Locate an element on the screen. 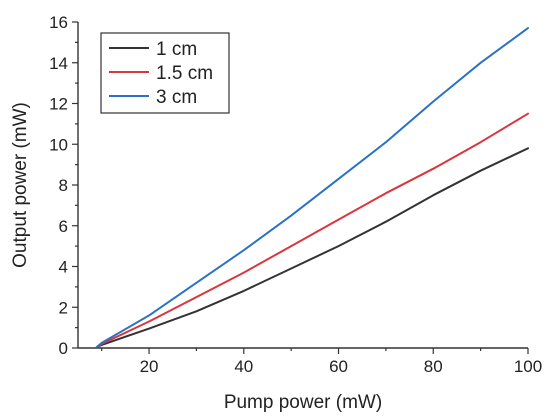 The height and width of the screenshot is (416, 550). legend-label: 1.5 cm is located at coordinates (184, 73).